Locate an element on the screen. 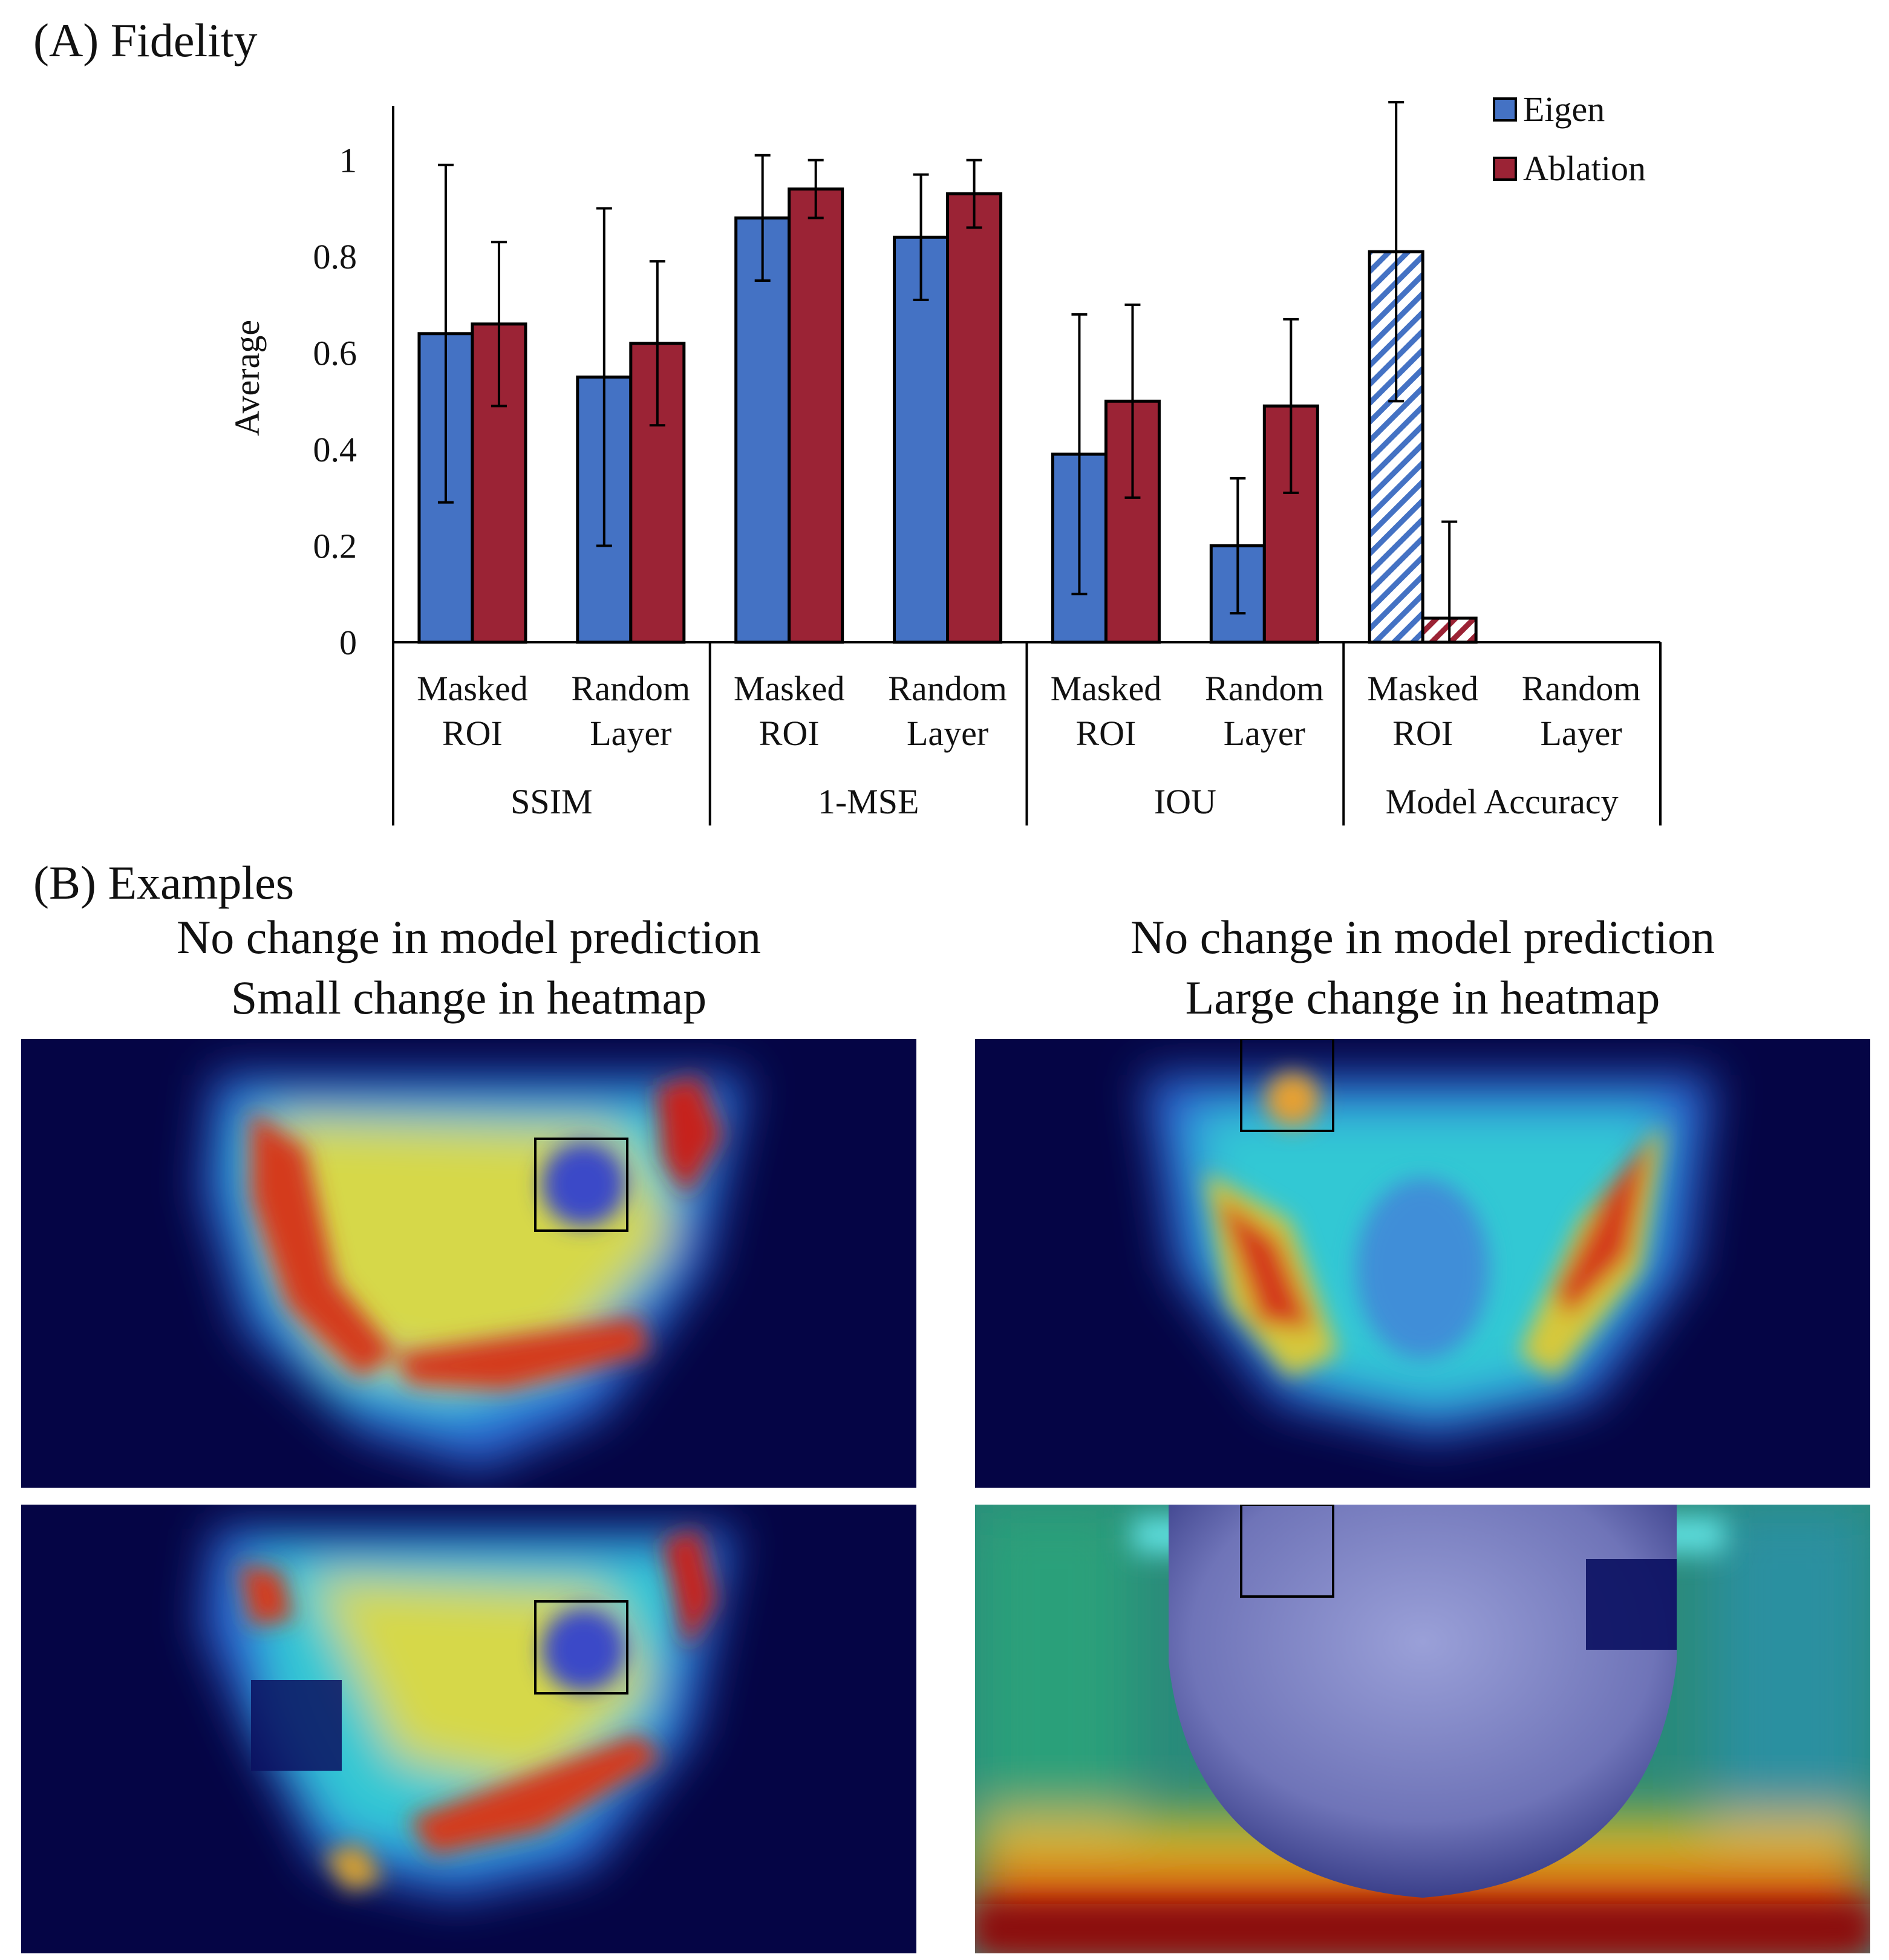 The image size is (1889, 1960). legend-label-ablation: Ablation is located at coordinates (1584, 168).